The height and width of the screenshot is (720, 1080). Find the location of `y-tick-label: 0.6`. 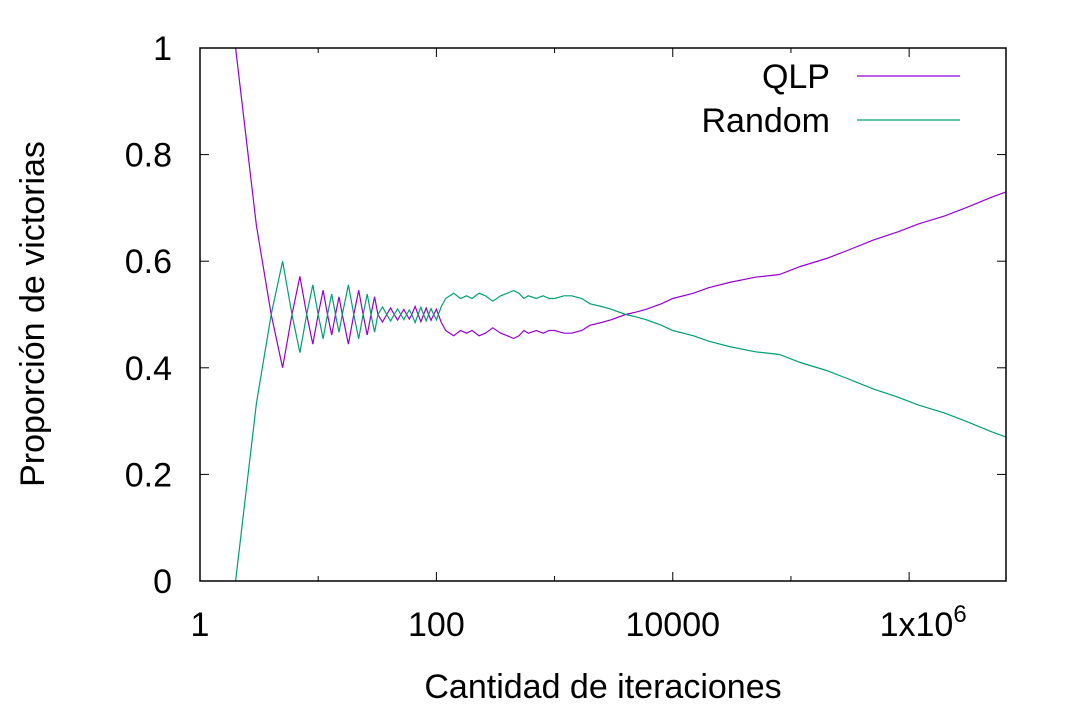

y-tick-label: 0.6 is located at coordinates (148, 262).